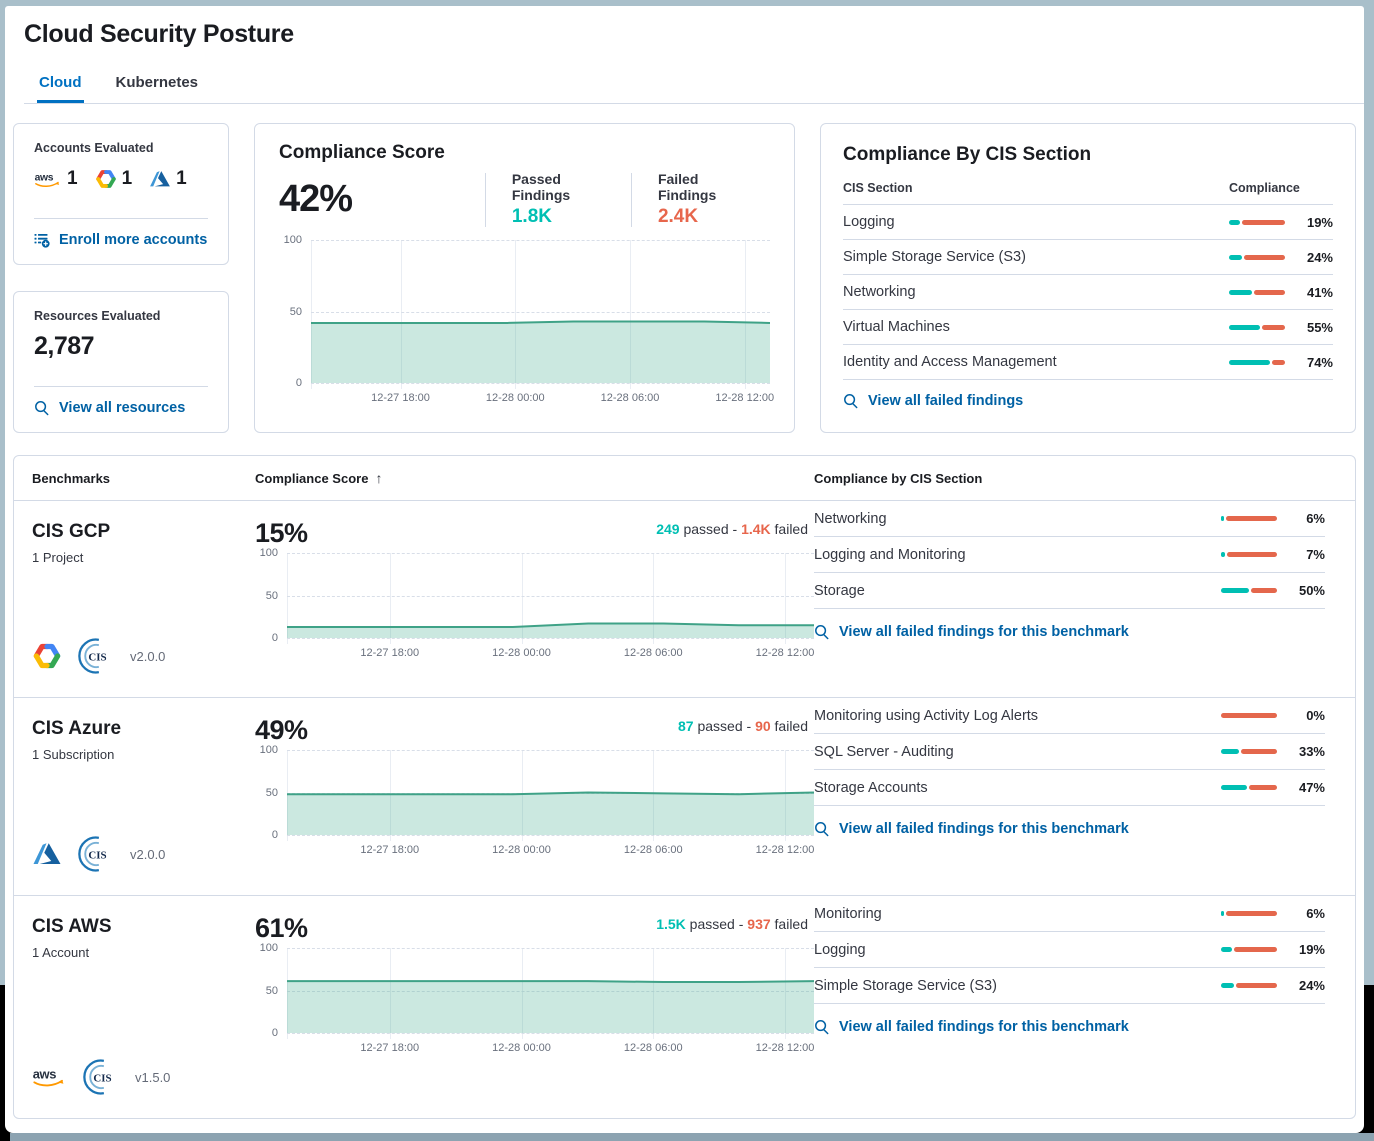 This screenshot has width=1374, height=1141. I want to click on compliance-percent: 6%, so click(1315, 913).